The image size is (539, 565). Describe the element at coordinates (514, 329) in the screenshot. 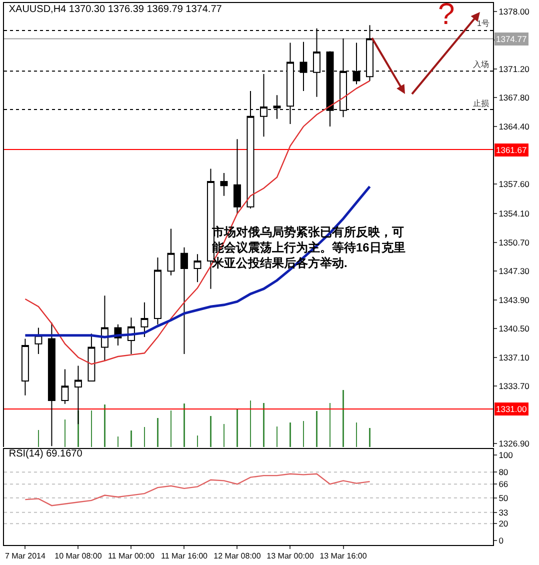

I see `y-tick-label: 1340.50` at that location.